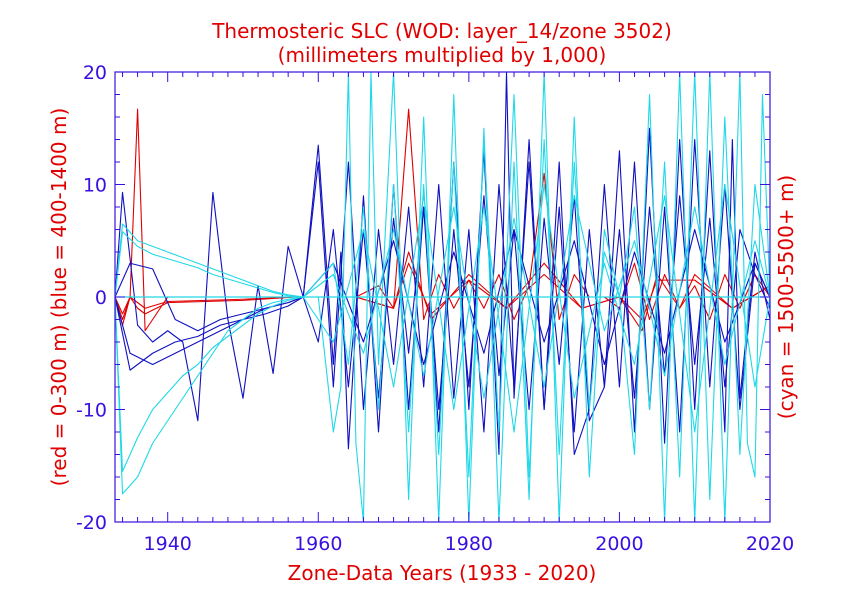 The height and width of the screenshot is (595, 842). Describe the element at coordinates (95, 73) in the screenshot. I see `y-tick-label: 20` at that location.